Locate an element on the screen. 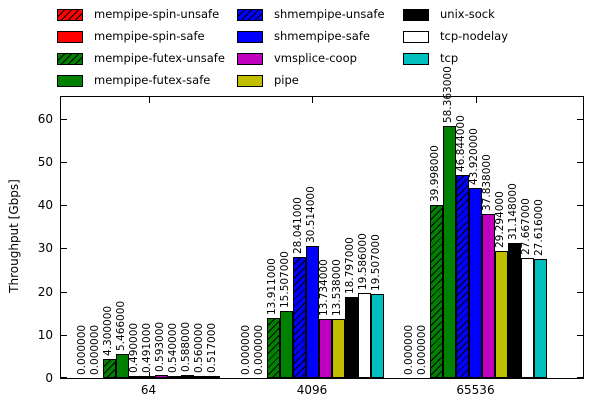  bar-shmempipe-safe-x64 is located at coordinates (148, 377).